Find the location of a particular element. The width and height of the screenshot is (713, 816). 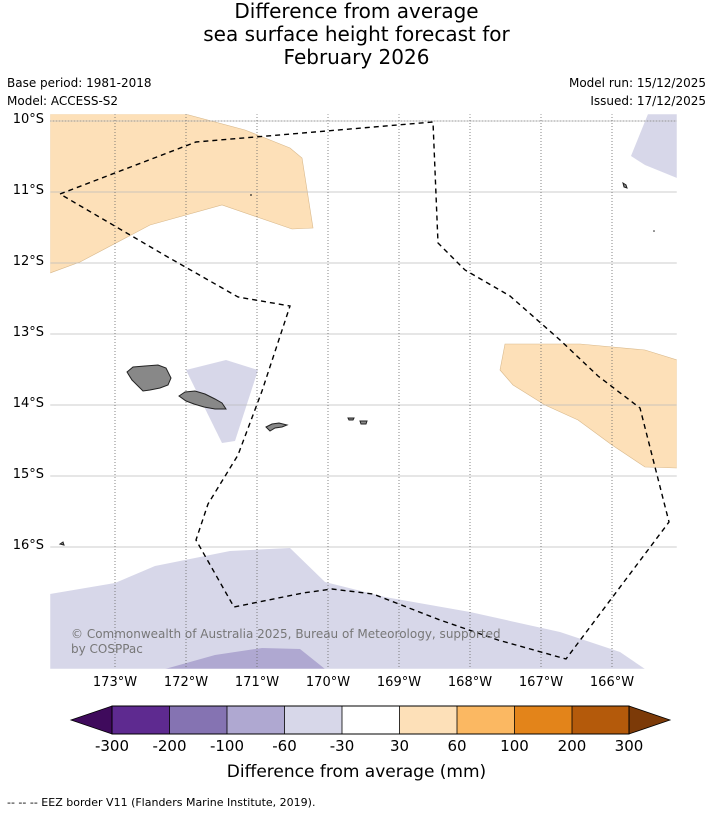

anomaly-region-south-deep is located at coordinates (245, 658).